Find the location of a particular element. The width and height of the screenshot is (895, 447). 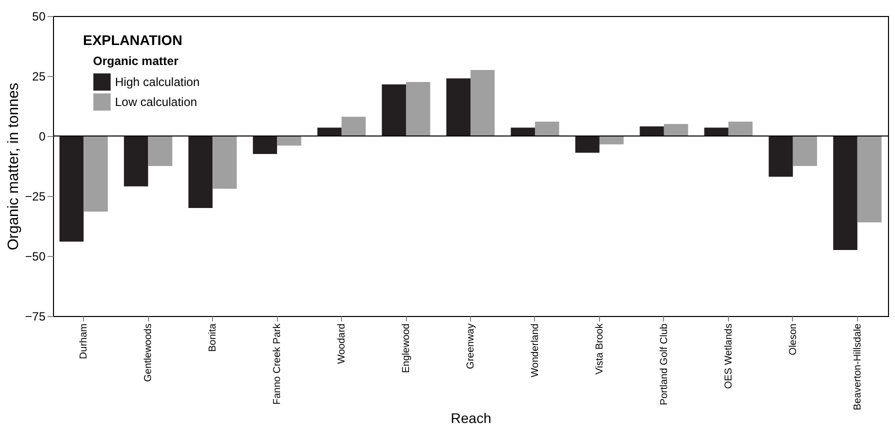

x-tick-label: Portland Golf Club is located at coordinates (664, 364).